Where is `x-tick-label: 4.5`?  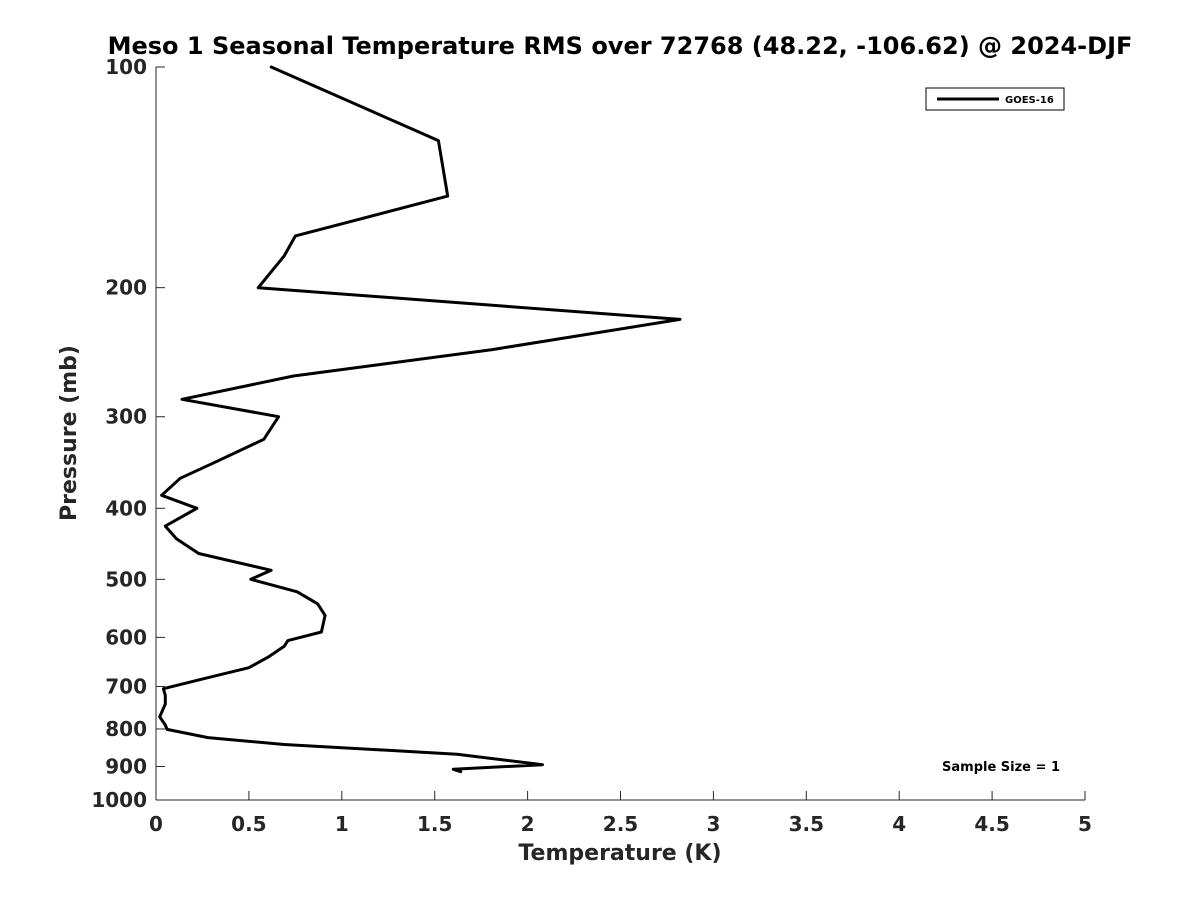 x-tick-label: 4.5 is located at coordinates (991, 824).